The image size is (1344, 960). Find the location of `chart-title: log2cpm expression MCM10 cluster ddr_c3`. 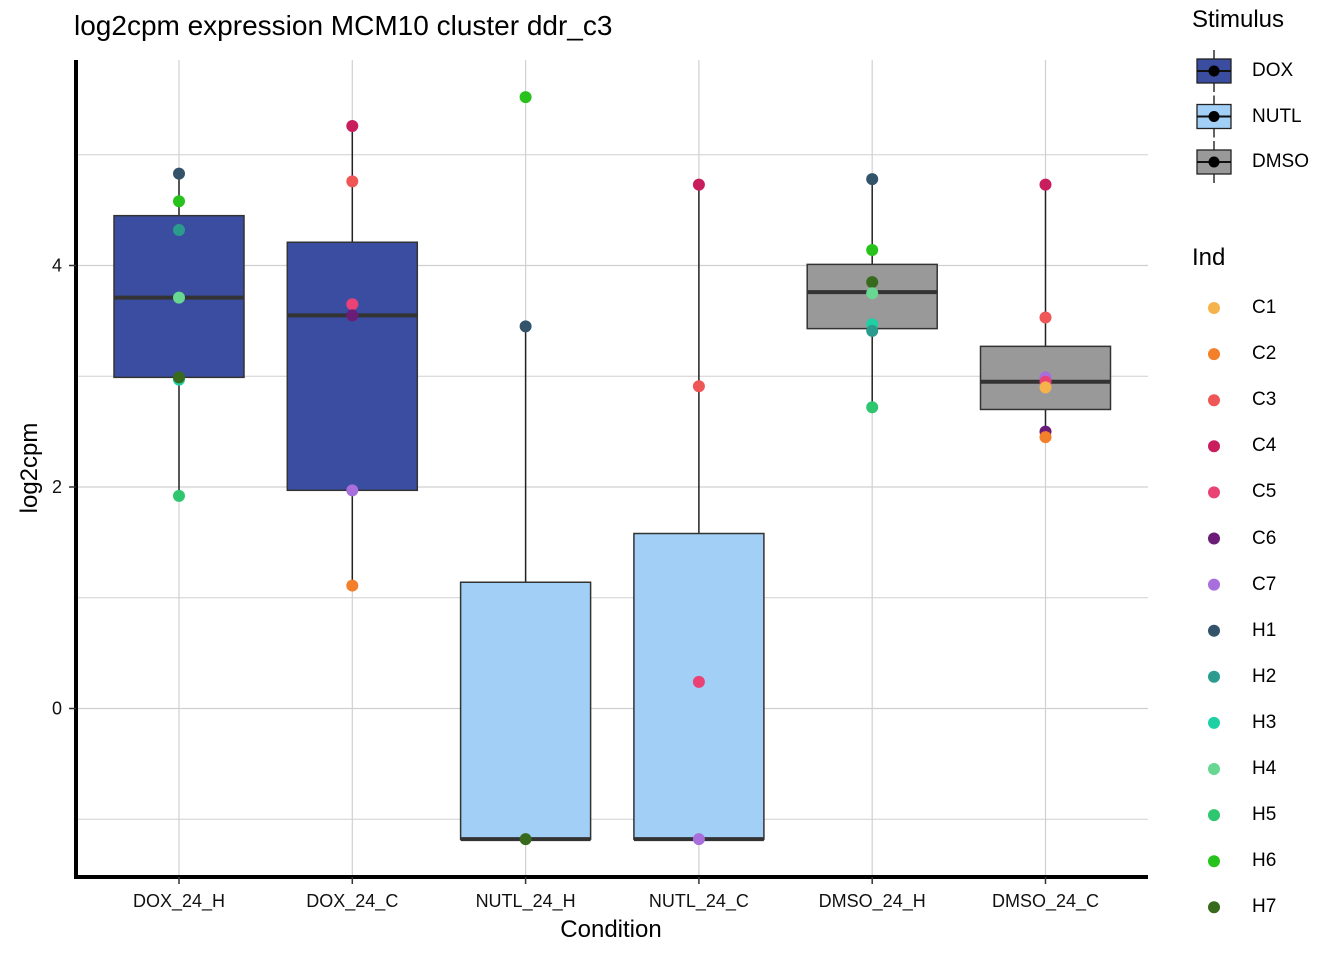

chart-title: log2cpm expression MCM10 cluster ddr_c3 is located at coordinates (343, 25).